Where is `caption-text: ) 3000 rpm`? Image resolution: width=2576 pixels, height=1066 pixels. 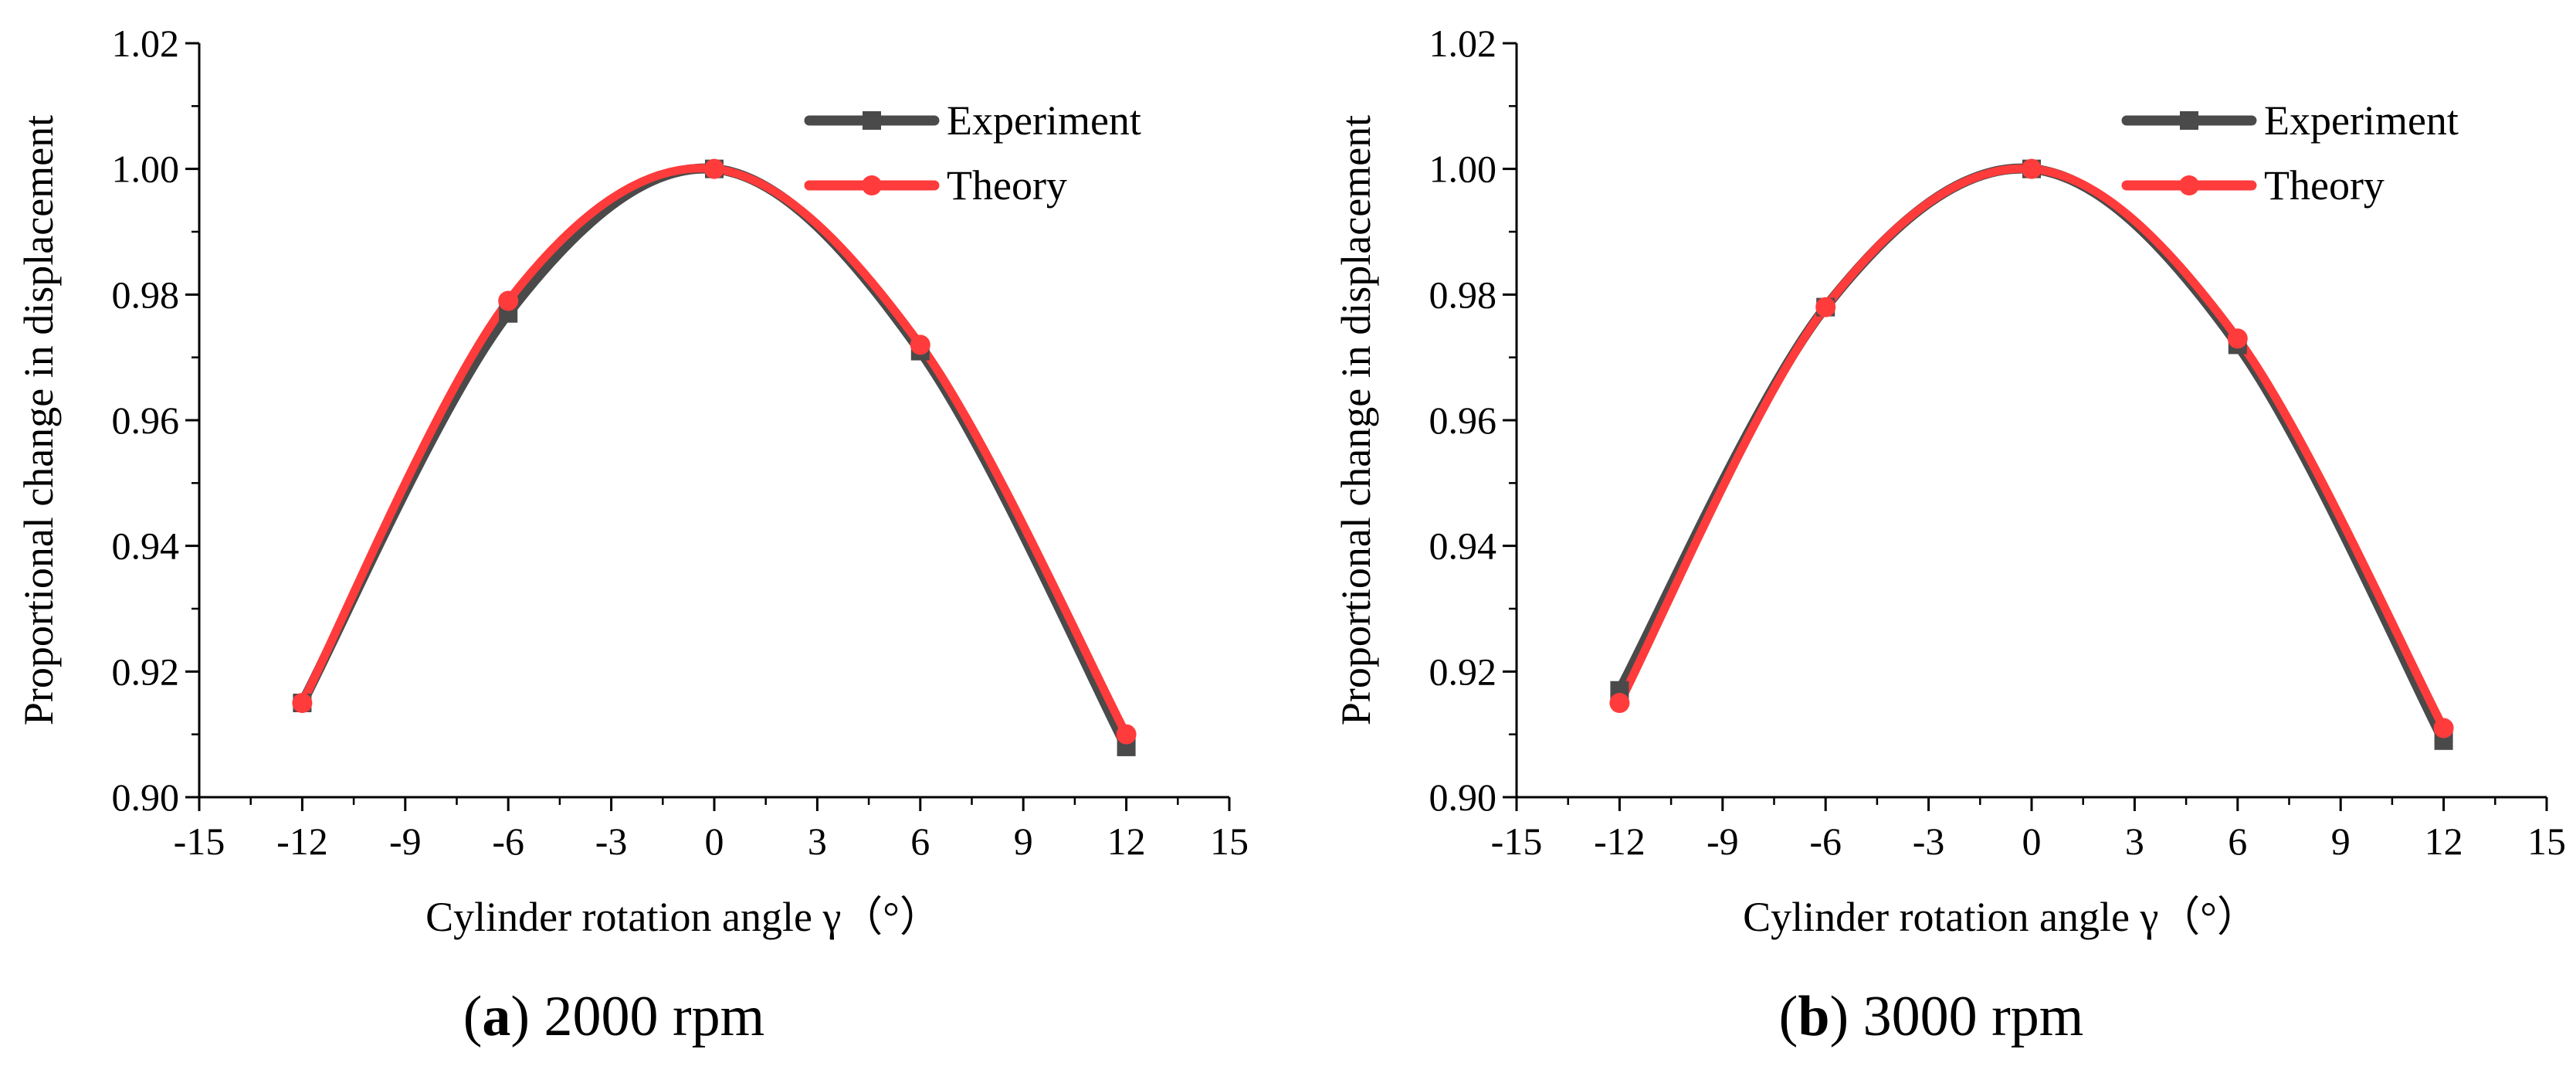
caption-text: ) 3000 rpm is located at coordinates (1956, 1017).